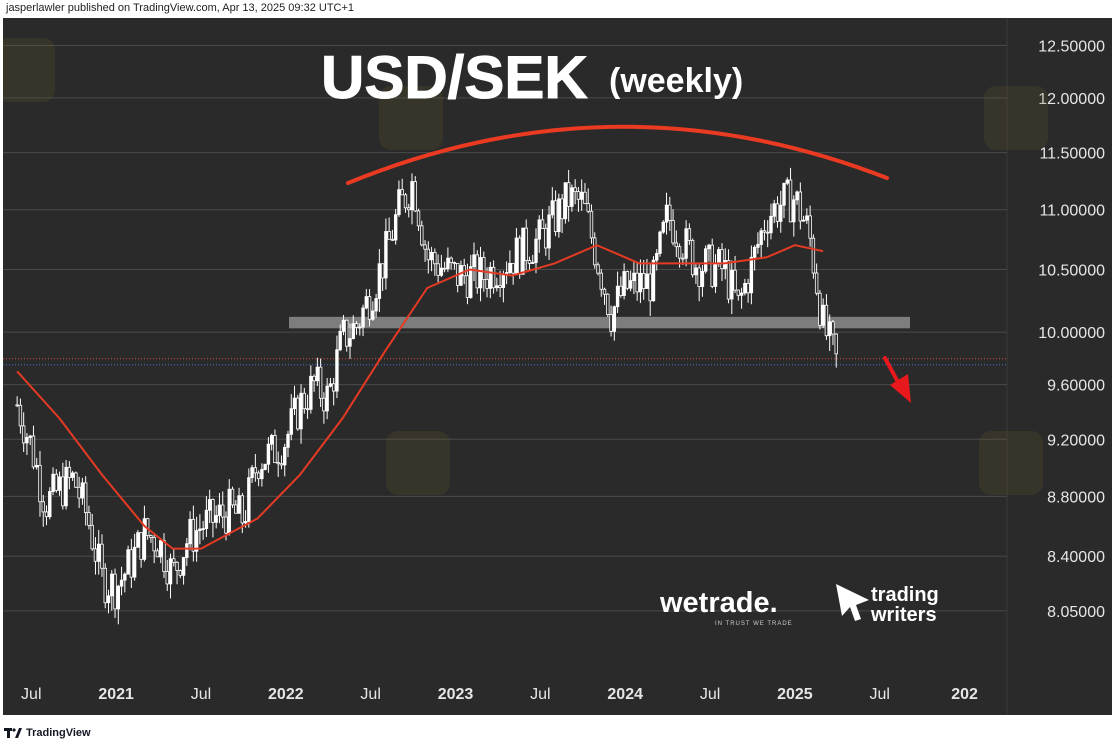 The height and width of the screenshot is (743, 1113). What do you see at coordinates (718, 603) in the screenshot?
I see `wetrade-wordmark: wetrade.` at bounding box center [718, 603].